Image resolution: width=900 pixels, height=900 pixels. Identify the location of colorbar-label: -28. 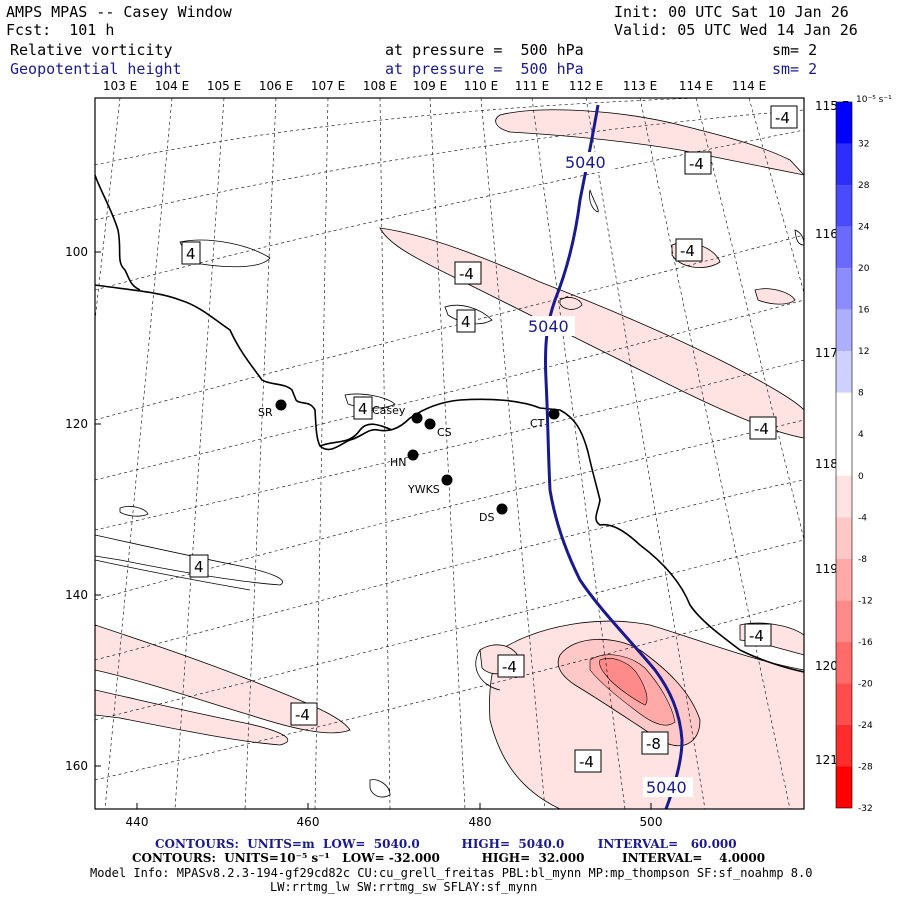
(865, 767).